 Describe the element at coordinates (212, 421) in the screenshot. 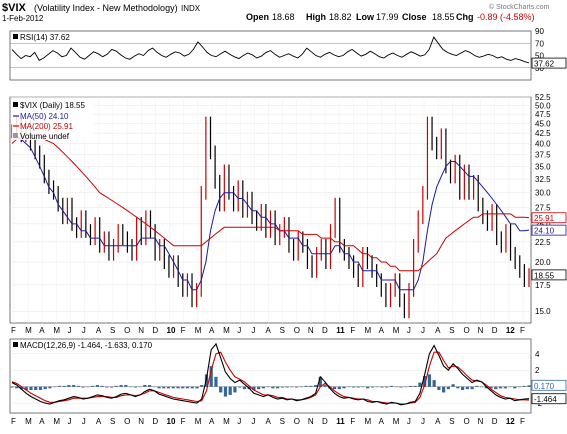

I see `macd-x-axis-label: A` at that location.